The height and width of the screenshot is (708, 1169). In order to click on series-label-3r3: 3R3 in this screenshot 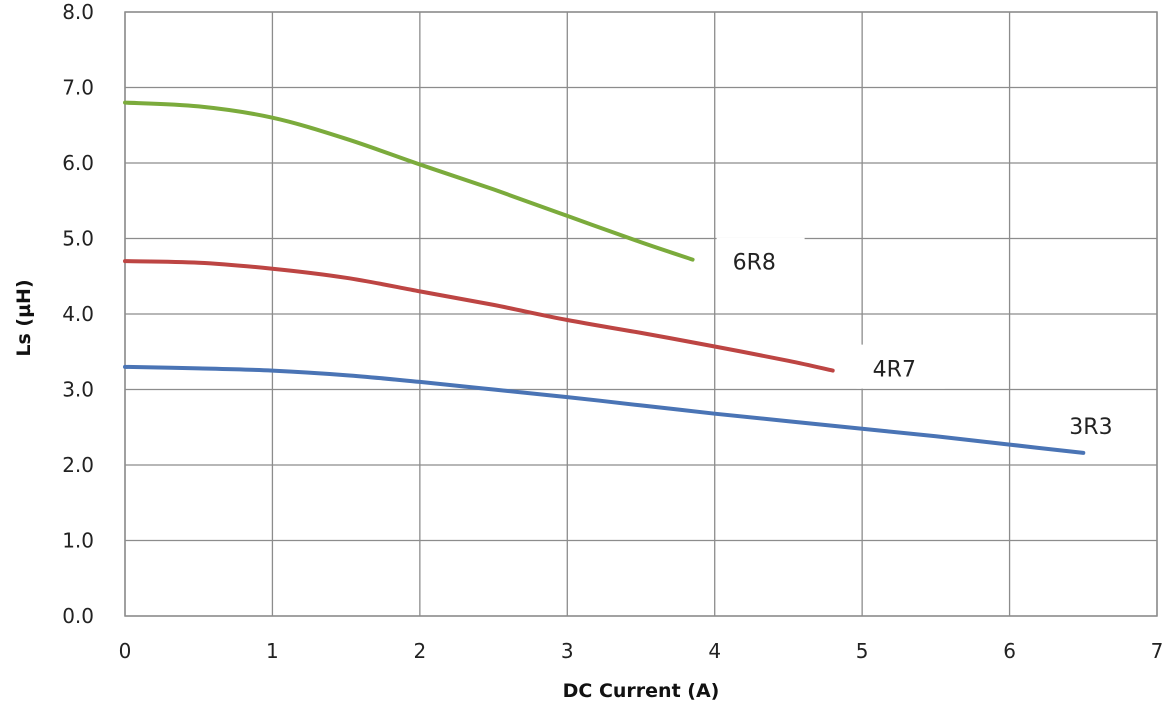, I will do `click(1090, 427)`.